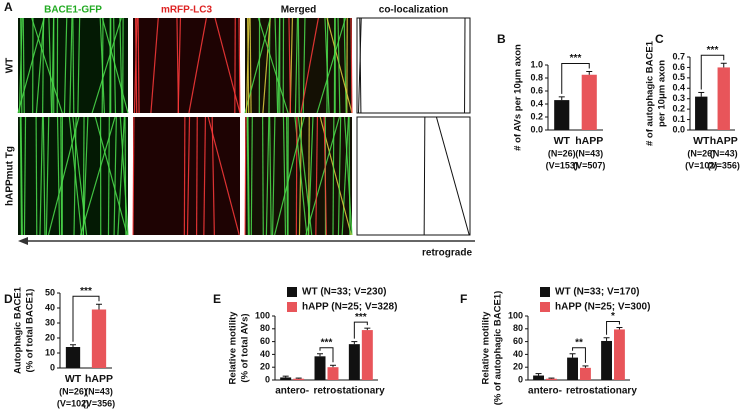 The image size is (745, 412). What do you see at coordinates (678, 119) in the screenshot?
I see `y-tick-label: 0.1` at bounding box center [678, 119].